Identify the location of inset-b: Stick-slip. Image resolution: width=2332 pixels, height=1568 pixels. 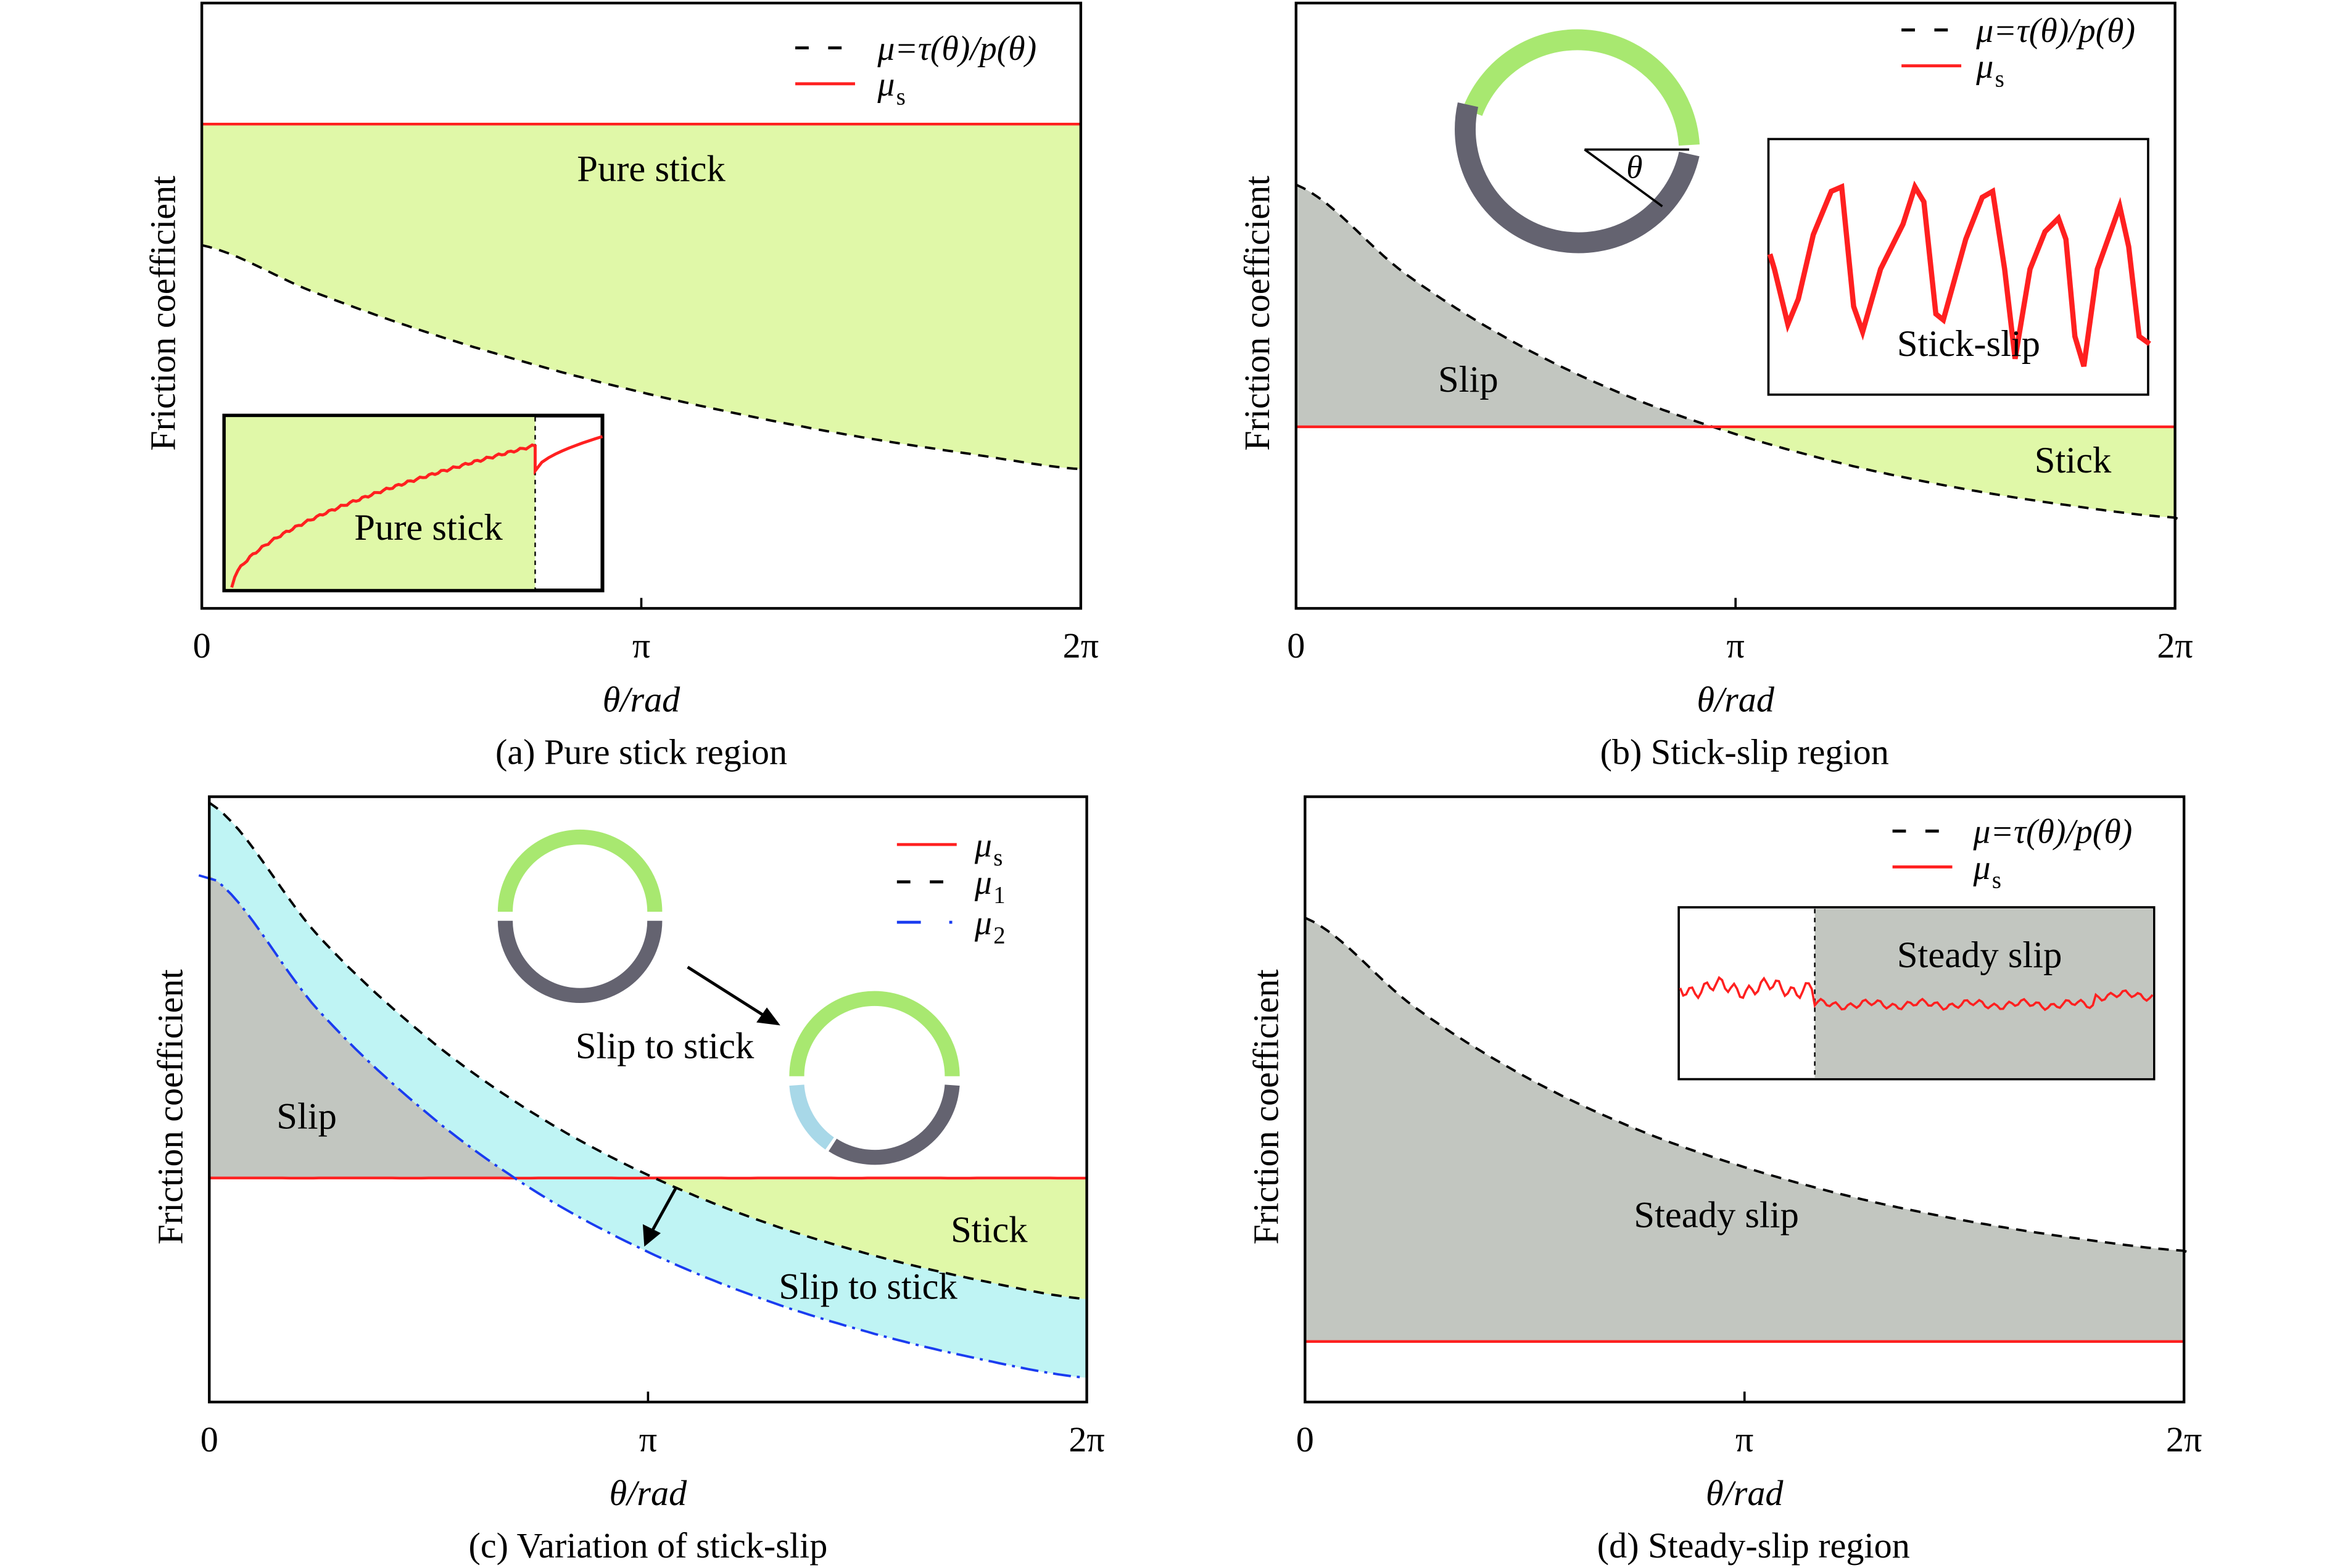
(1959, 267).